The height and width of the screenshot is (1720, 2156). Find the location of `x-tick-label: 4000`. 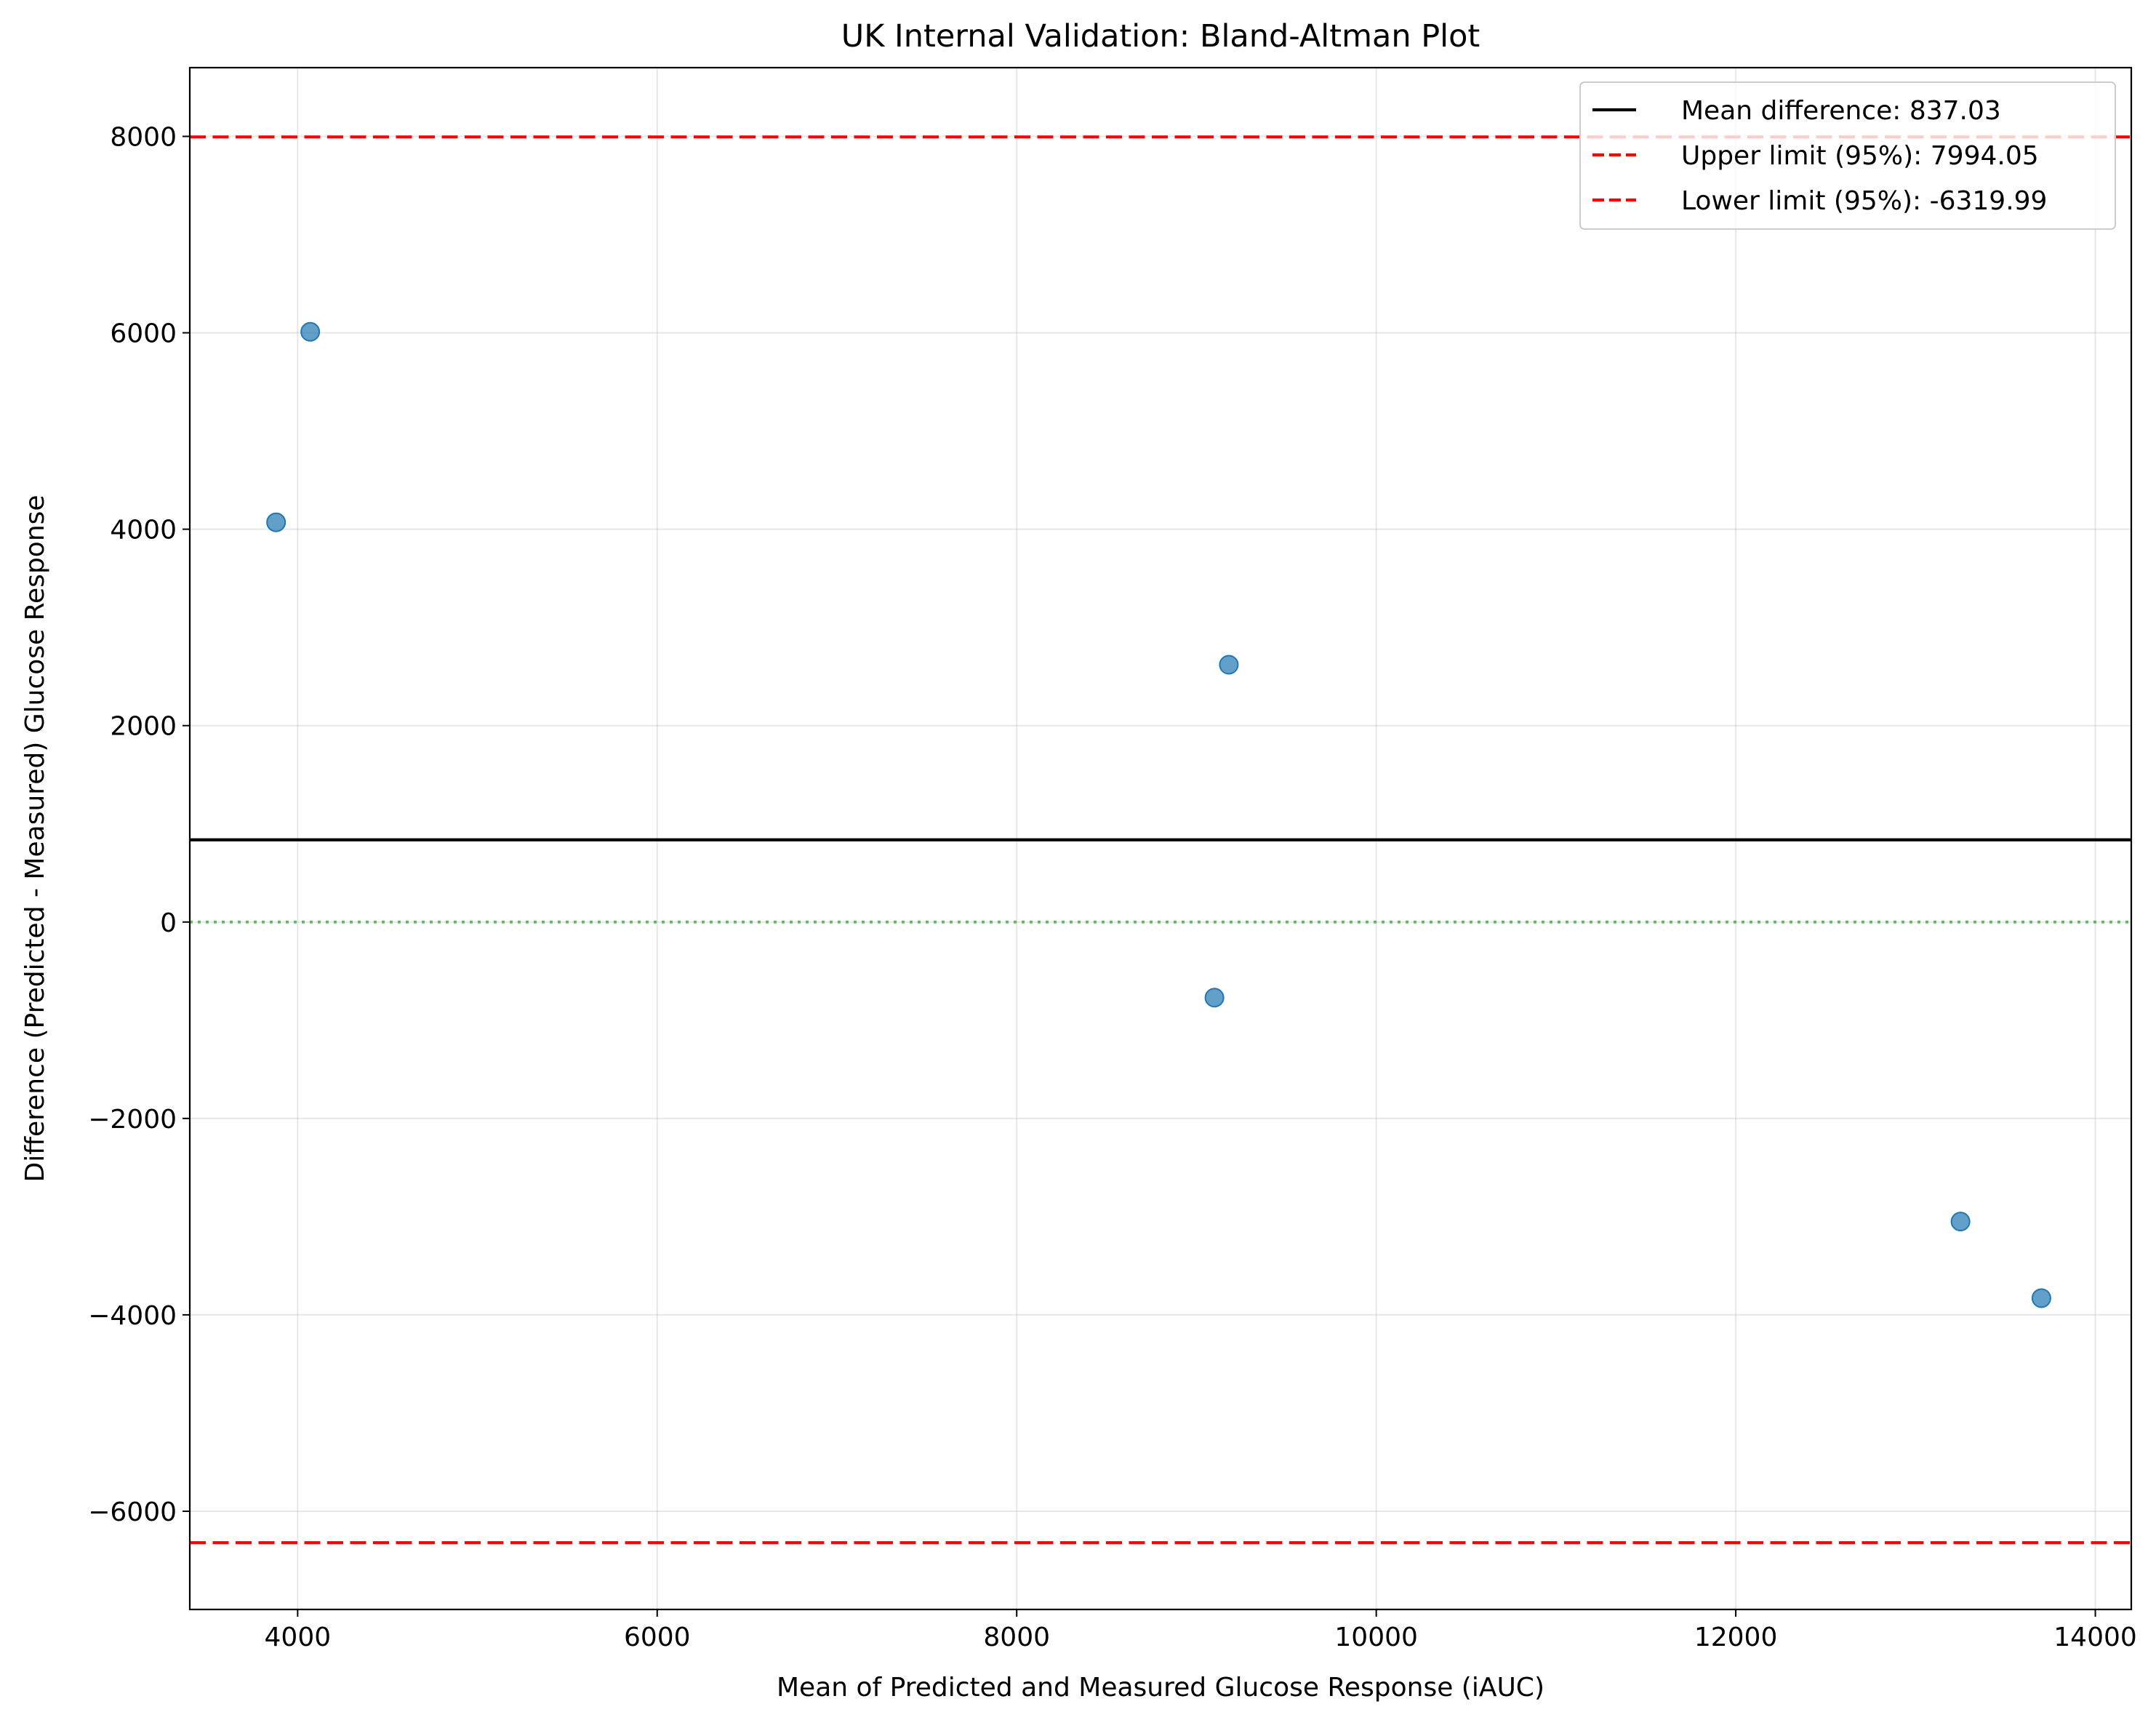

x-tick-label: 4000 is located at coordinates (298, 1637).